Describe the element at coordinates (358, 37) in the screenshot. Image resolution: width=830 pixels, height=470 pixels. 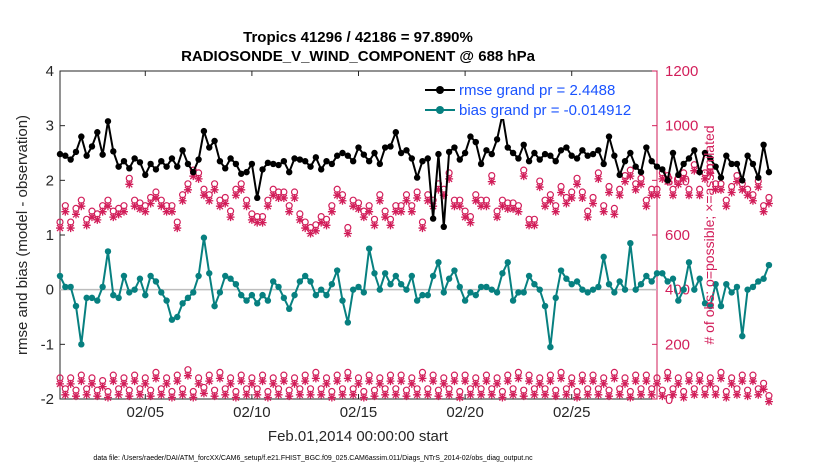
I see `chart-title-line1: Tropics 41296 / 42186 = 97.890%` at that location.